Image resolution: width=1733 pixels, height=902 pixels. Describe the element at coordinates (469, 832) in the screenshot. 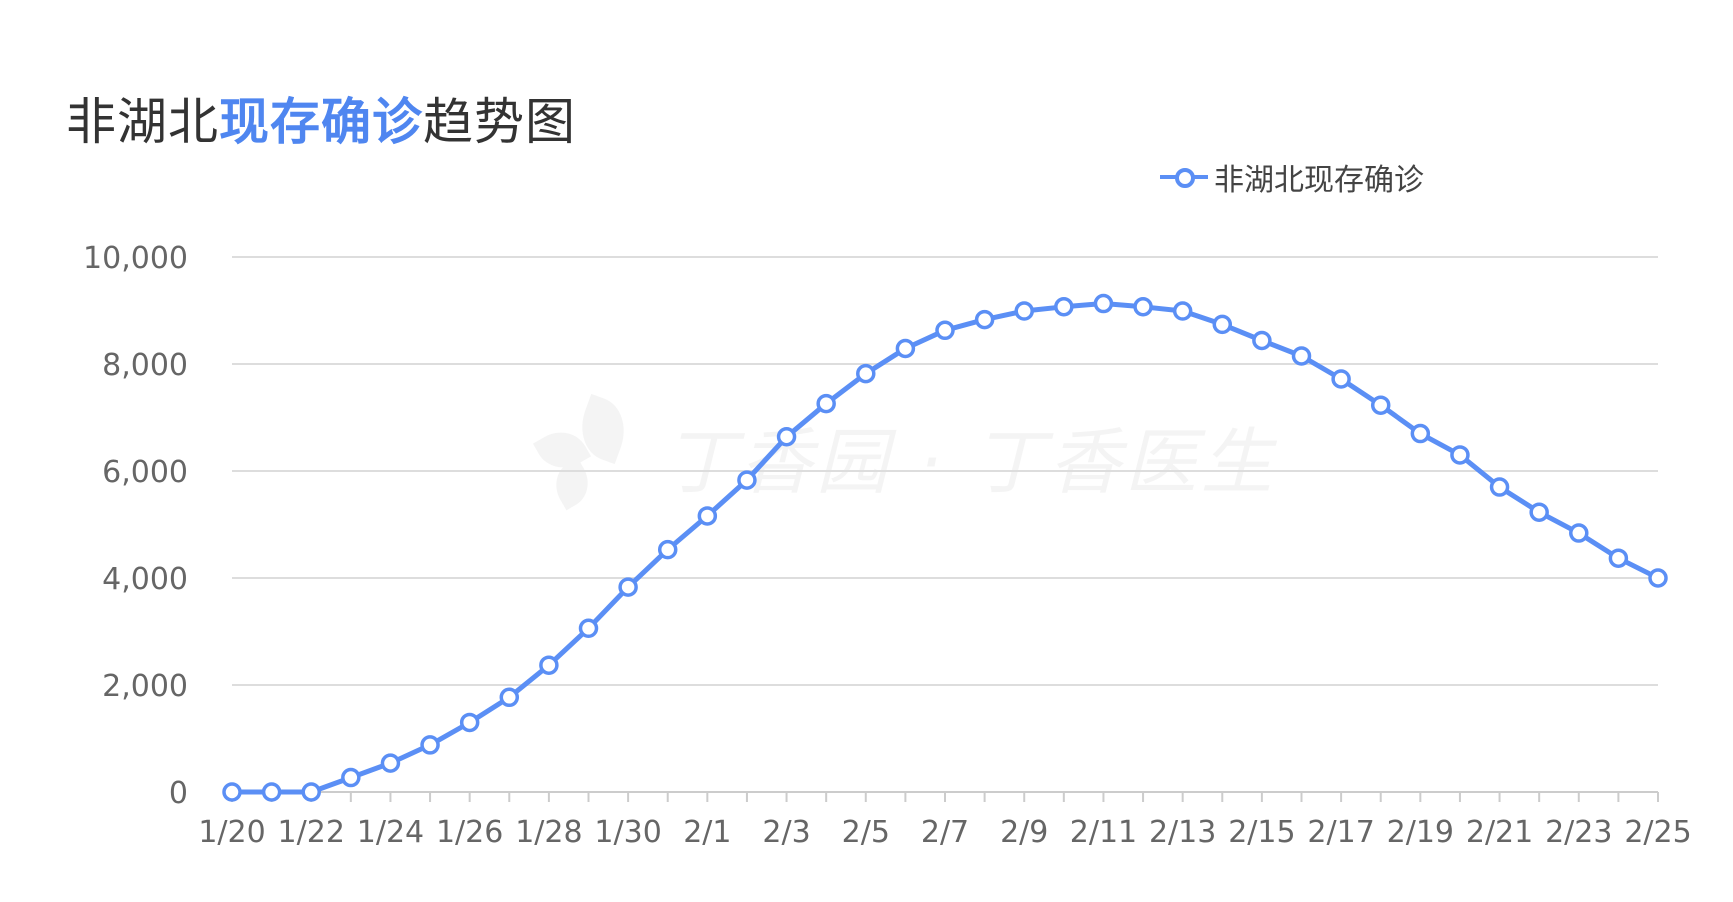

I see `x-tick-label: 1/26` at that location.